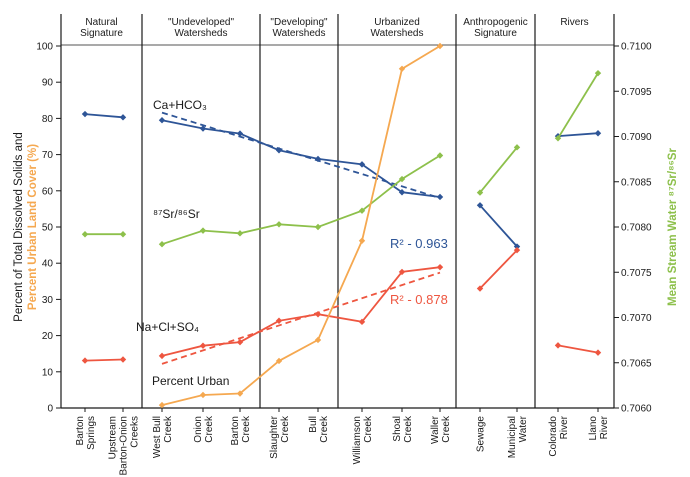  I want to click on right-tick-label: 0.7065, so click(636, 363).